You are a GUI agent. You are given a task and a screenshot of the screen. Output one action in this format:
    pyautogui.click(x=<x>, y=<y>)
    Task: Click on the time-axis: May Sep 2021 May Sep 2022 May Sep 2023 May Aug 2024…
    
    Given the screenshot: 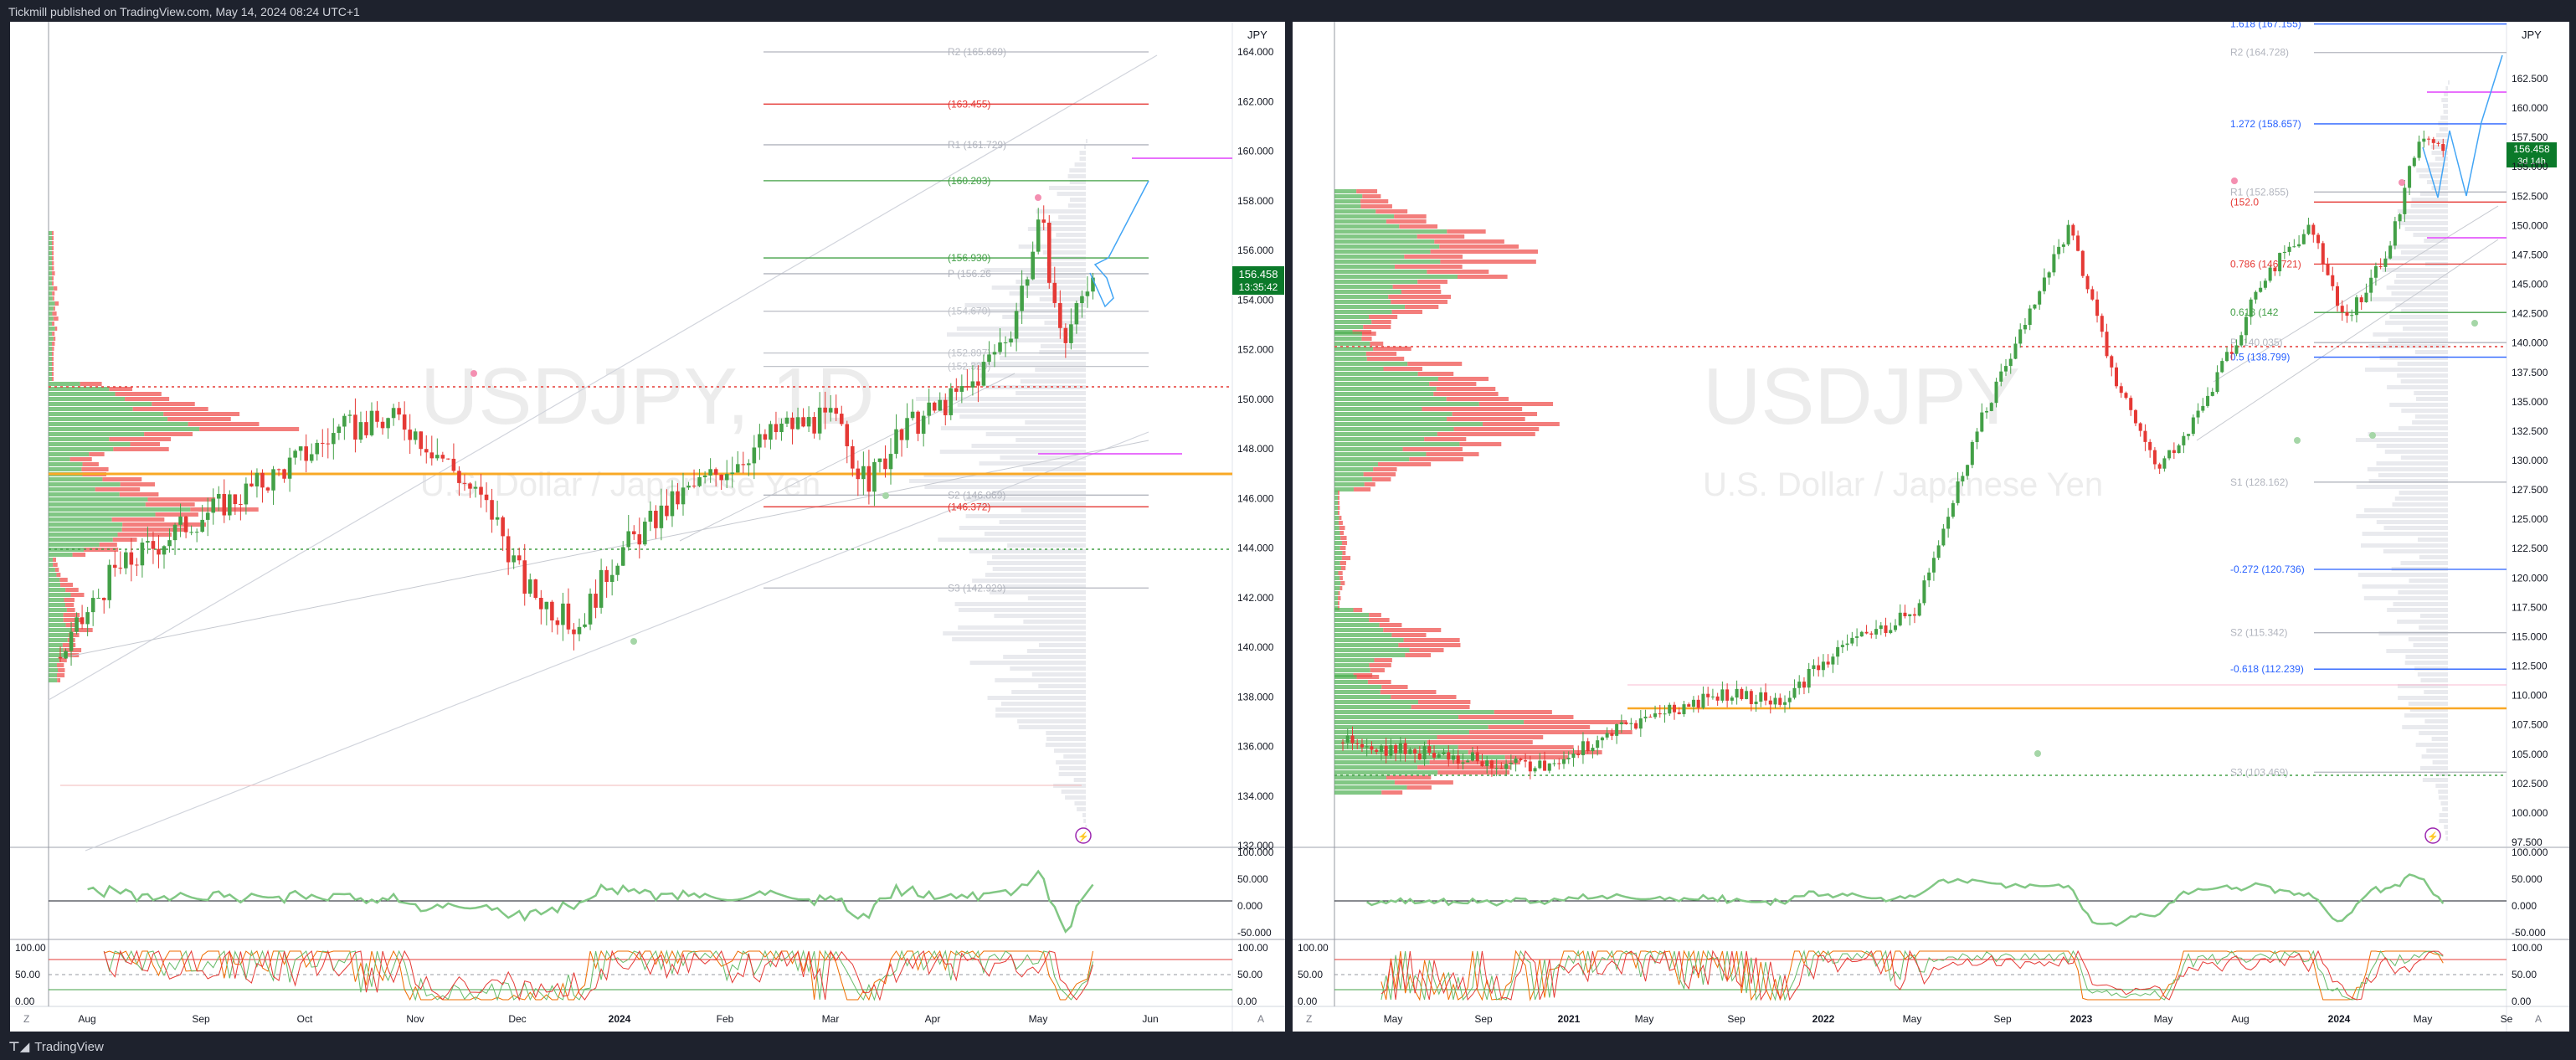 What is the action you would take?
    pyautogui.click(x=1949, y=1019)
    